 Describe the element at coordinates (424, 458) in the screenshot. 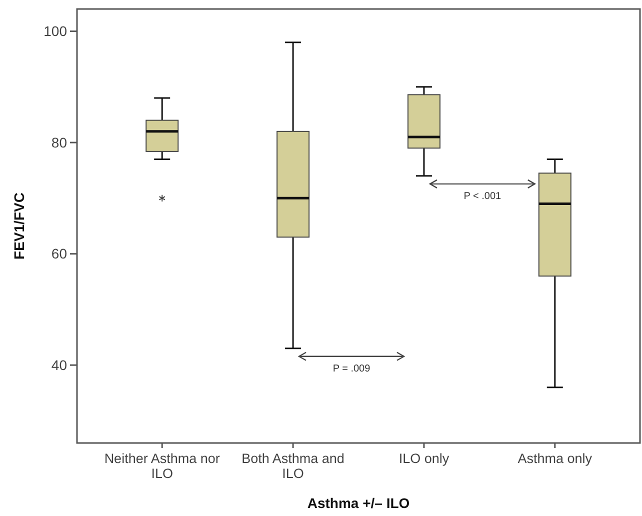

I see `x-tick-label: ILO only` at that location.